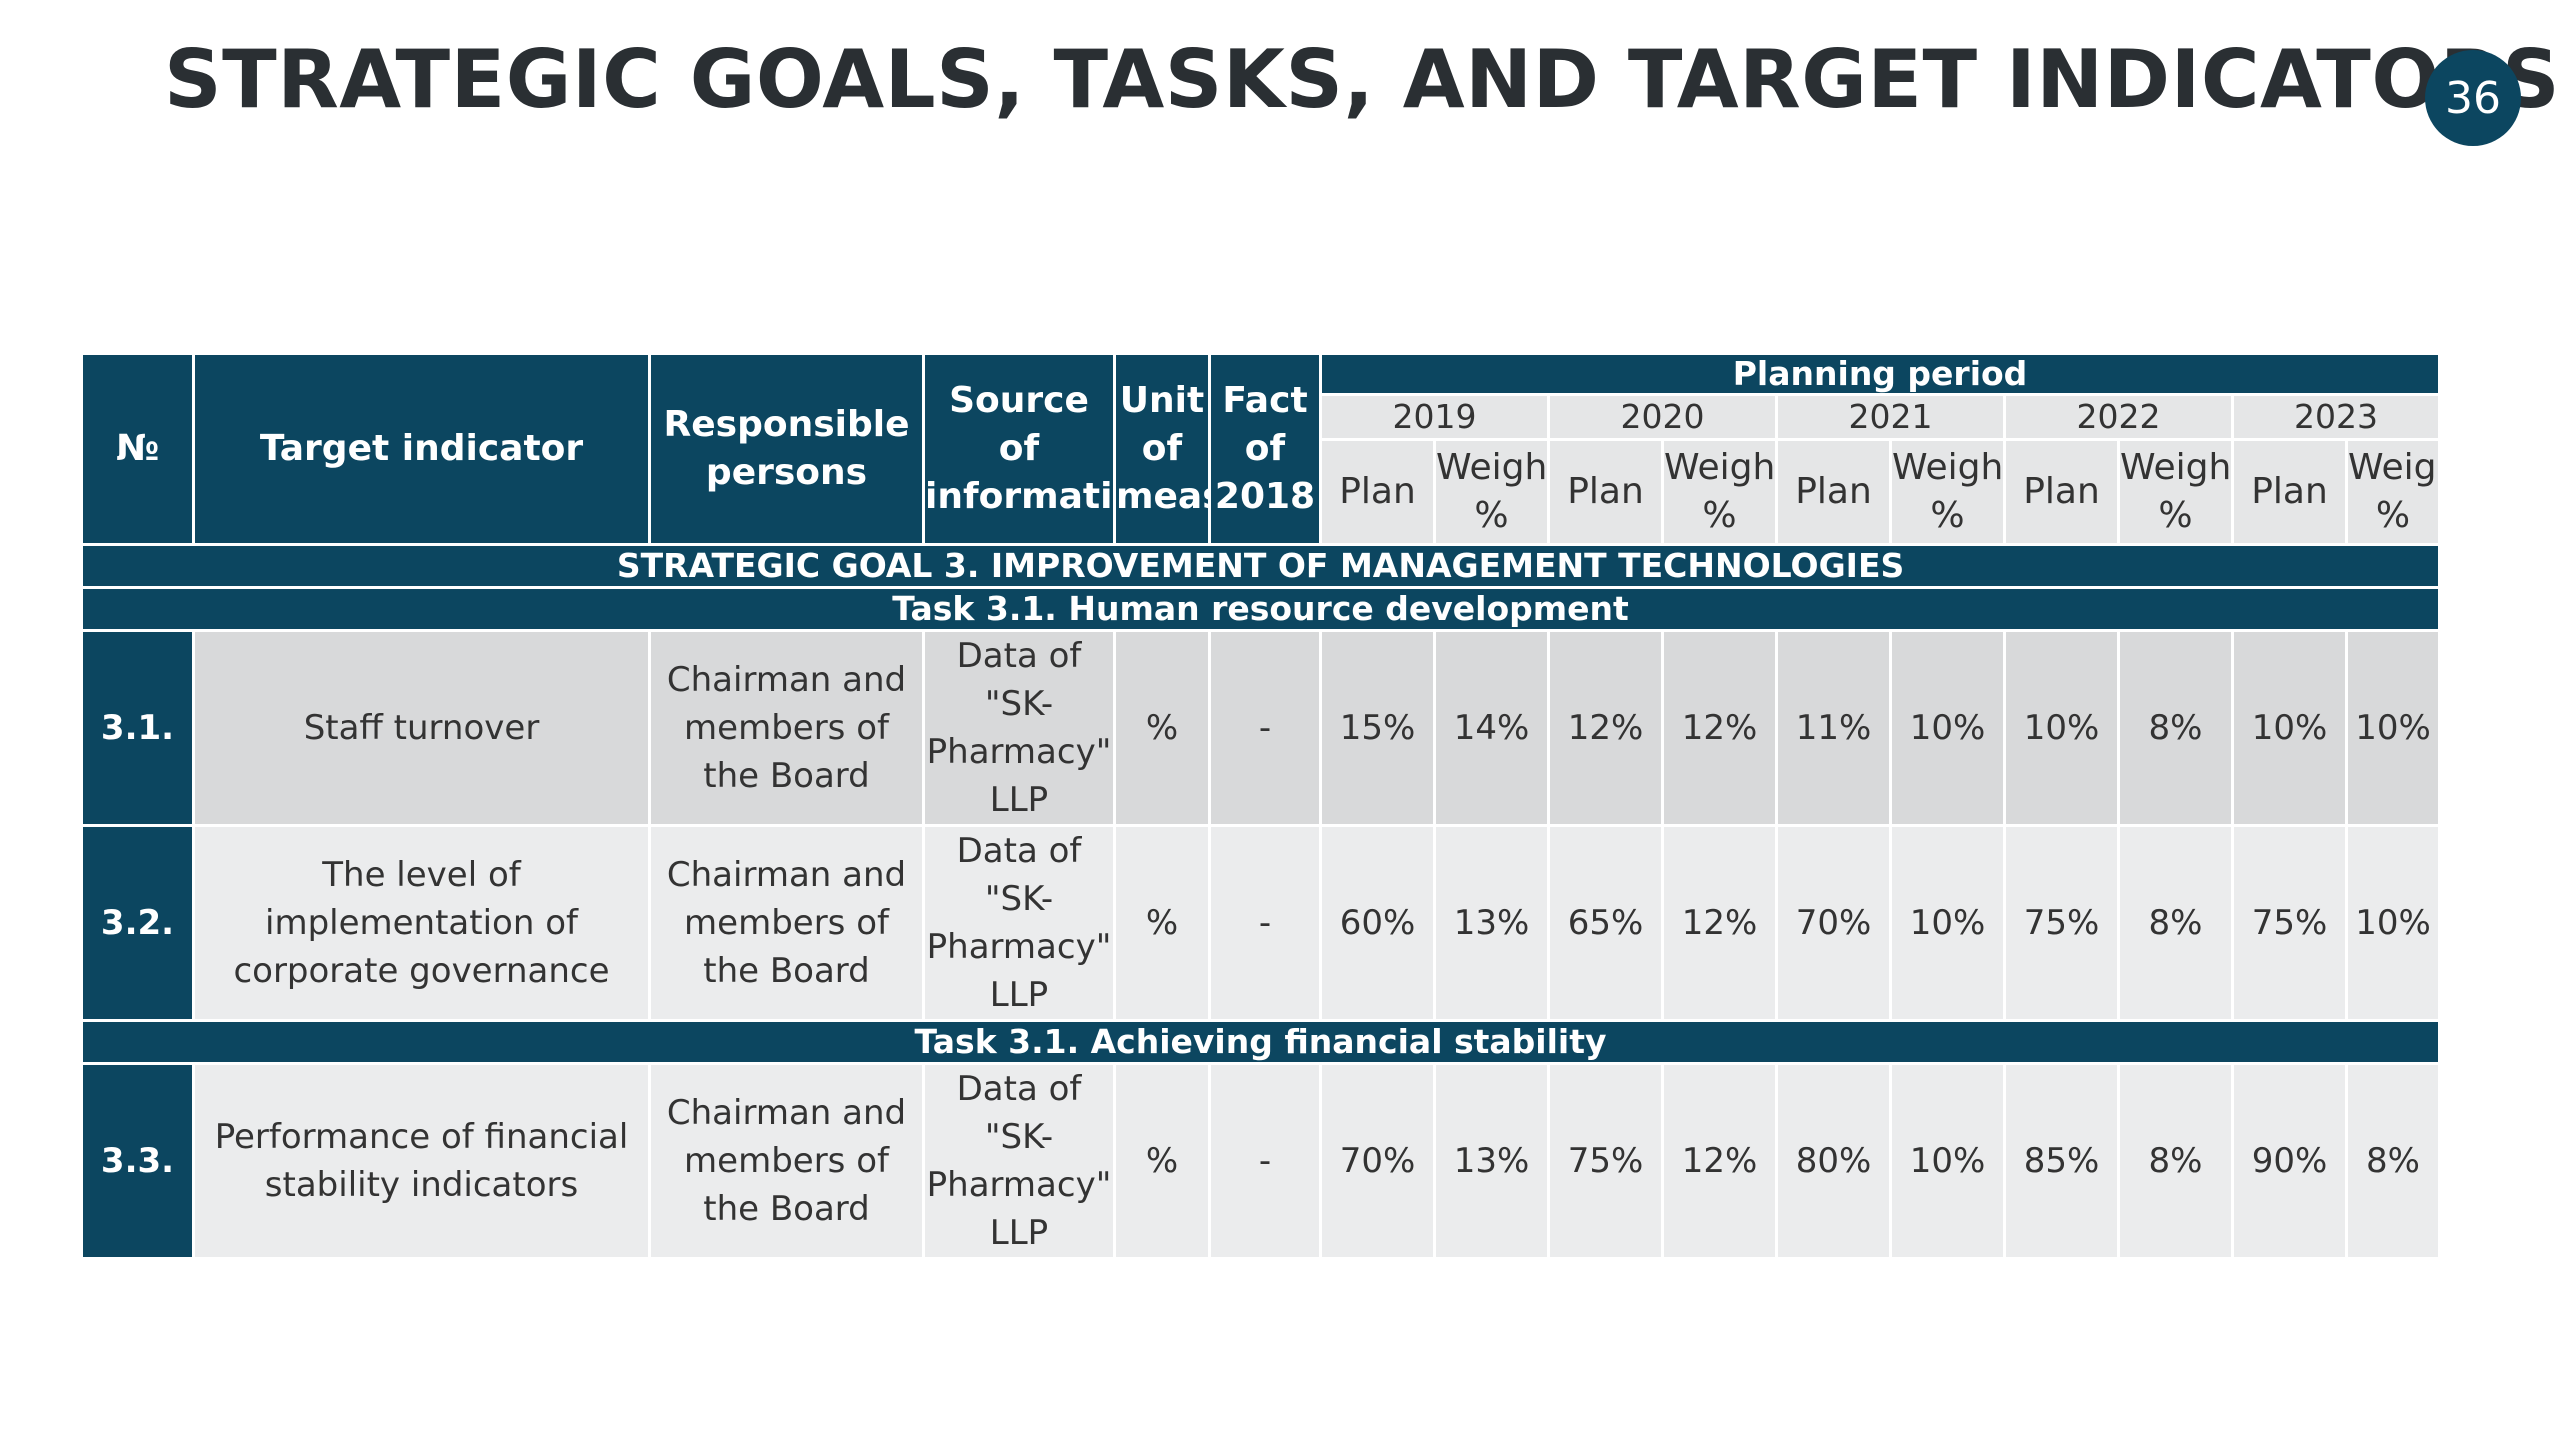  What do you see at coordinates (1434, 417) in the screenshot?
I see `header-year: 2019` at bounding box center [1434, 417].